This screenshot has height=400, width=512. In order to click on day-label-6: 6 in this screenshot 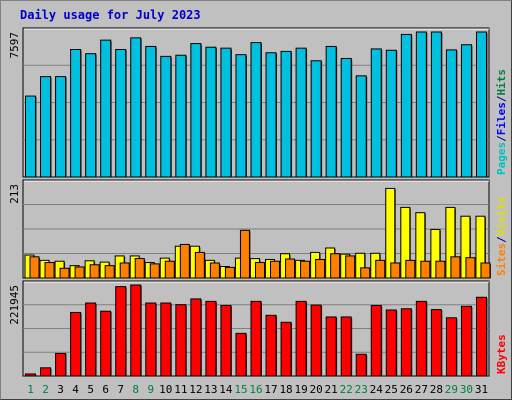, I will do `click(105, 389)`.